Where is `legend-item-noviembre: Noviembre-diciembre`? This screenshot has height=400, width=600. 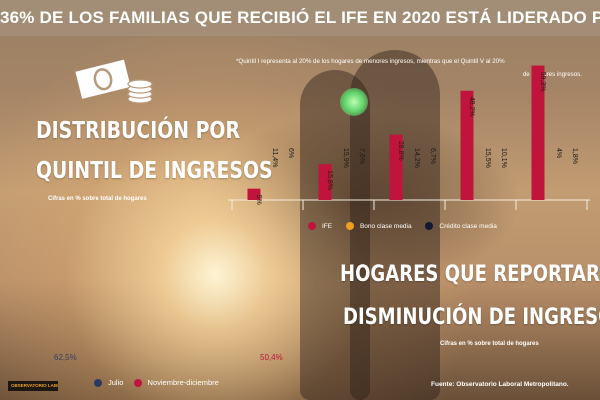
legend-item-noviembre: Noviembre-diciembre is located at coordinates (176, 382).